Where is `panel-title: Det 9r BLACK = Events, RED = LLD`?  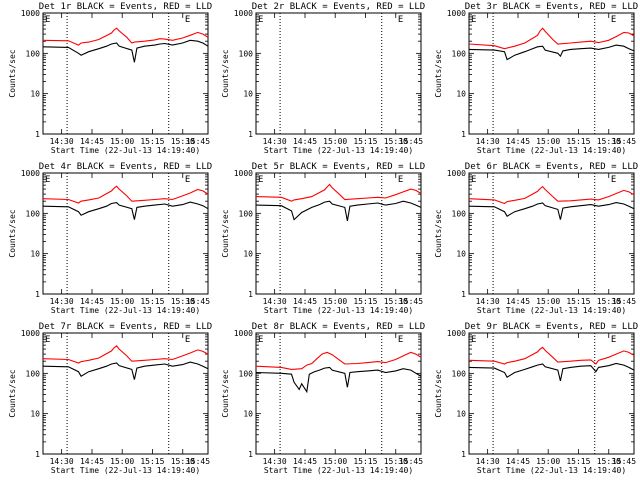
panel-title: Det 9r BLACK = Events, RED = LLD is located at coordinates (551, 327).